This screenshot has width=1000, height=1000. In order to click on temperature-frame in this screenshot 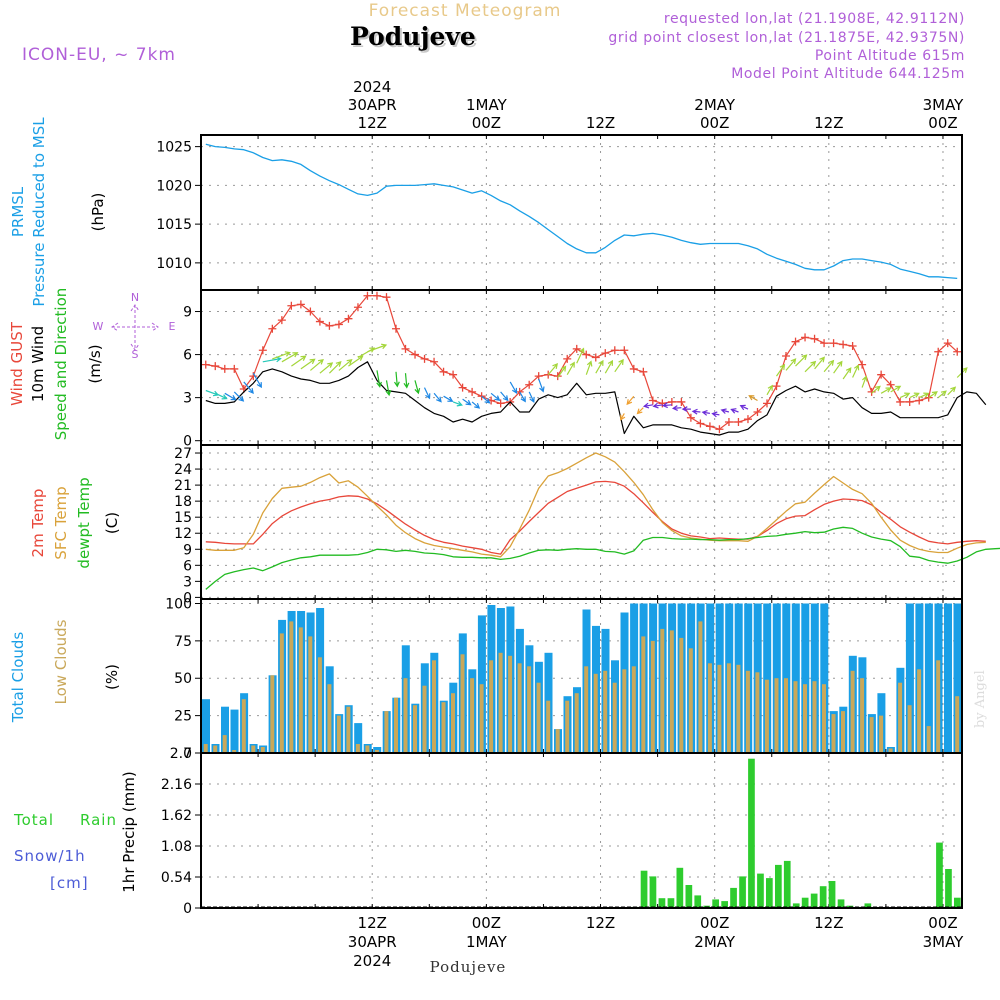, I will do `click(581, 522)`.